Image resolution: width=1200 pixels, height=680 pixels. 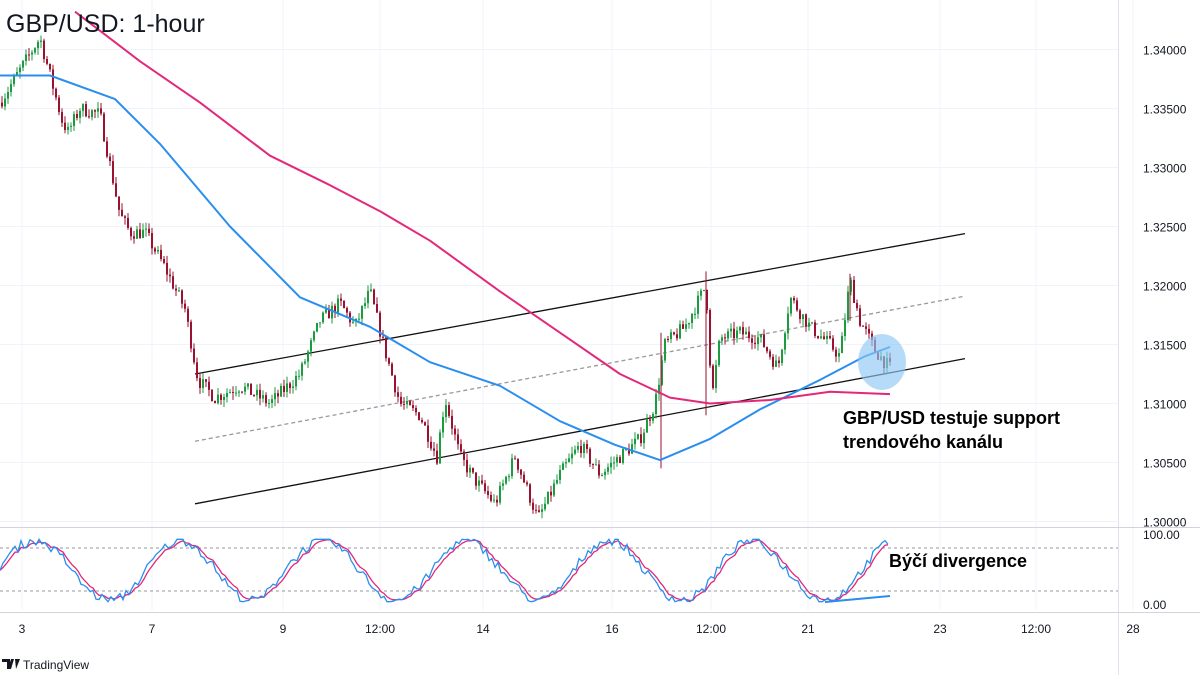 What do you see at coordinates (1165, 523) in the screenshot?
I see `y-tick-label: 1.30000` at bounding box center [1165, 523].